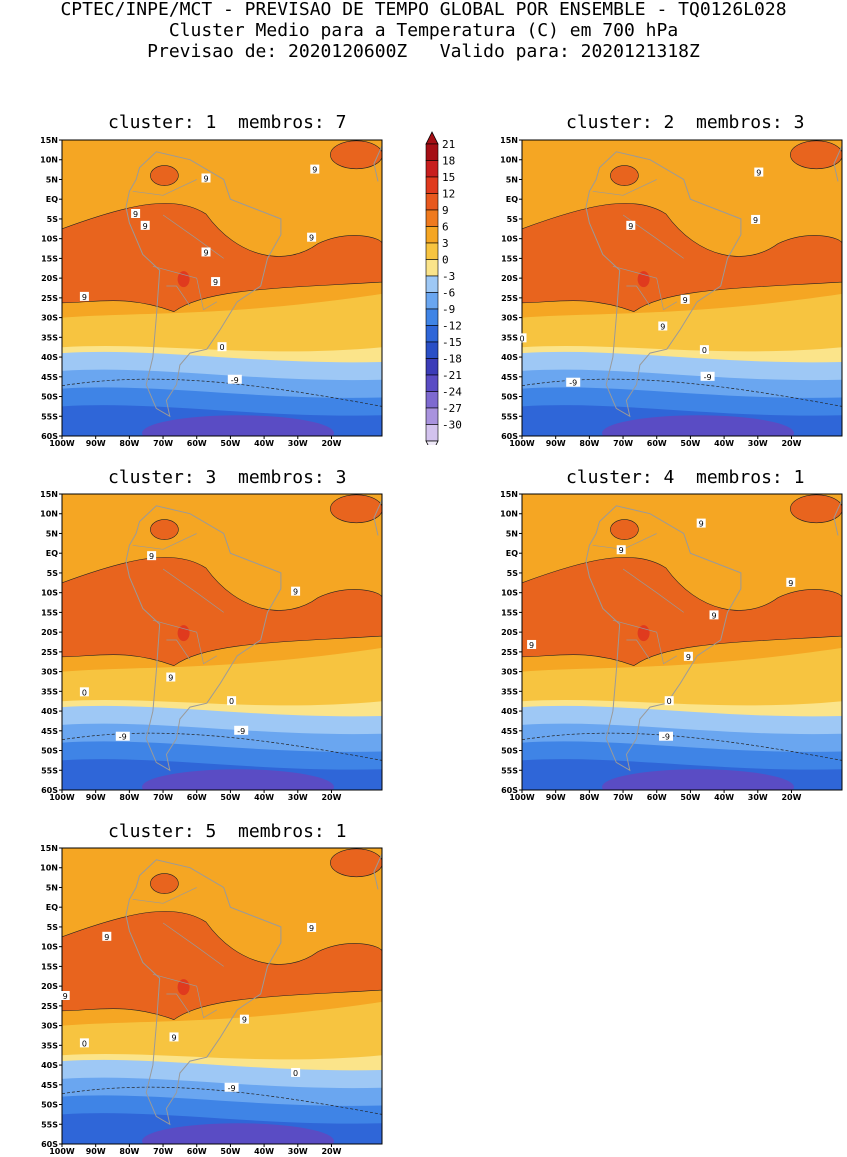 The height and width of the screenshot is (1157, 847). What do you see at coordinates (163, 796) in the screenshot?
I see `lon-label: 70W` at bounding box center [163, 796].